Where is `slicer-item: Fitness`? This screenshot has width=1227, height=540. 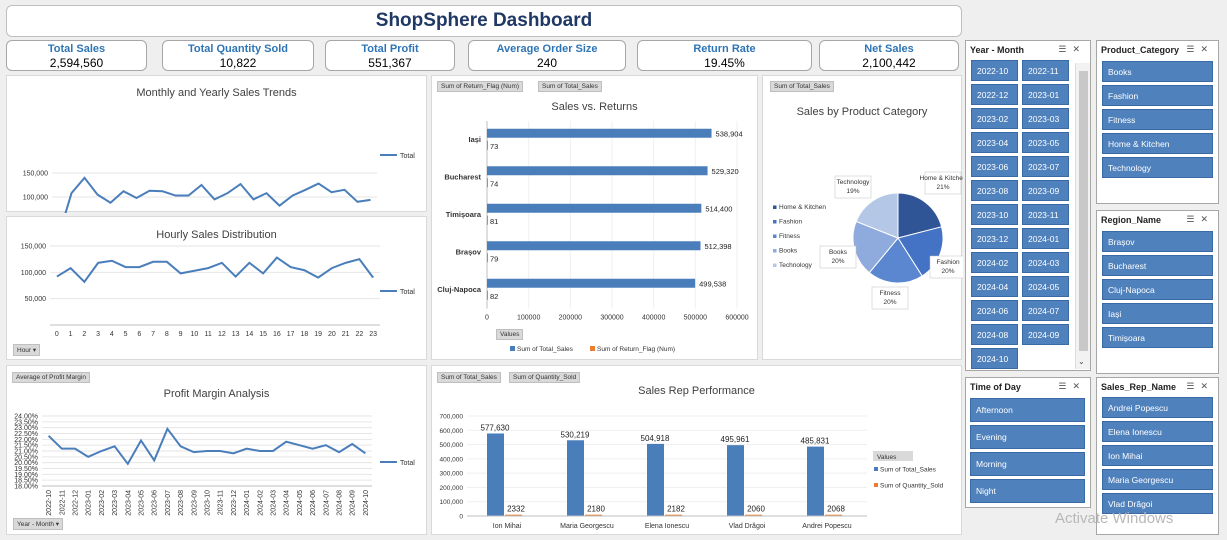 slicer-item: Fitness is located at coordinates (1157, 119).